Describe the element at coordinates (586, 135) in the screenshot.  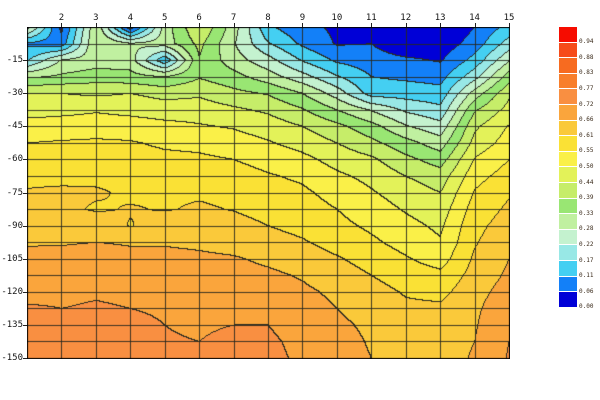
I see `legend-value-label: 0.61` at that location.